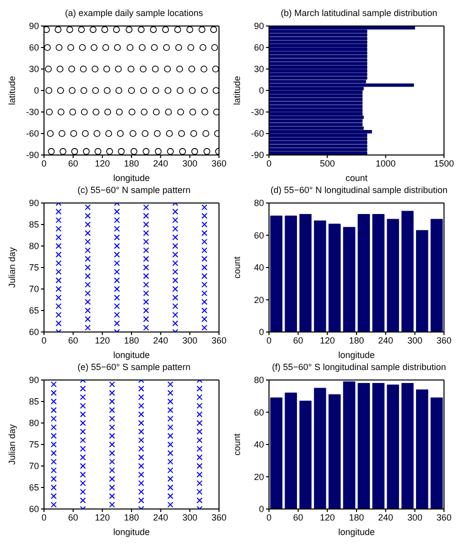 The image size is (461, 545). What do you see at coordinates (134, 367) in the screenshot?
I see `chart-title: (e) 55−60° S sample pattern` at bounding box center [134, 367].